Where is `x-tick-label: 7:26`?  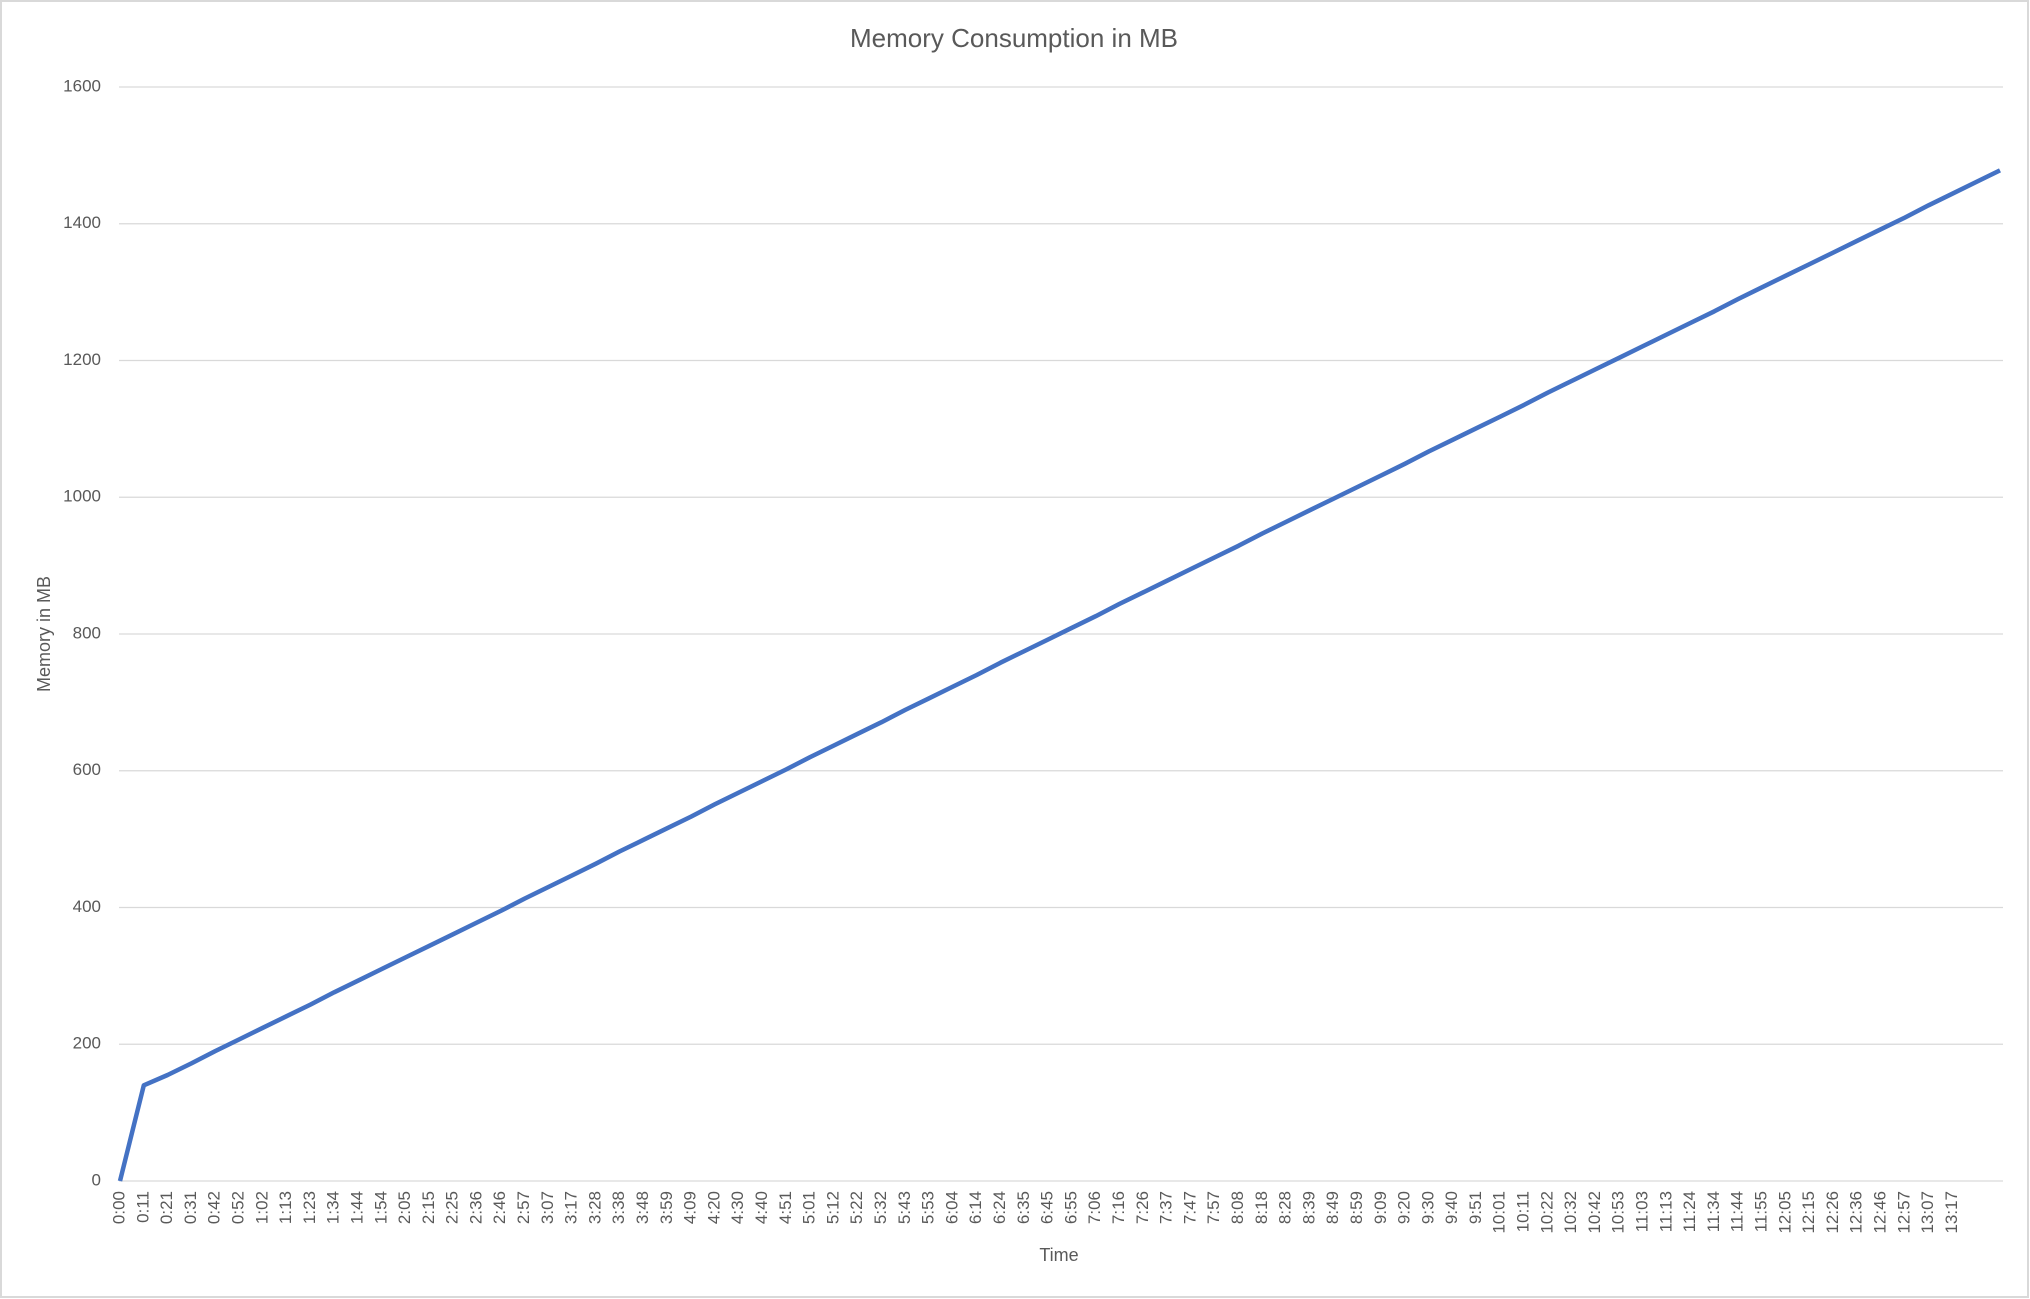
x-tick-label: 7:26 is located at coordinates (1142, 1207).